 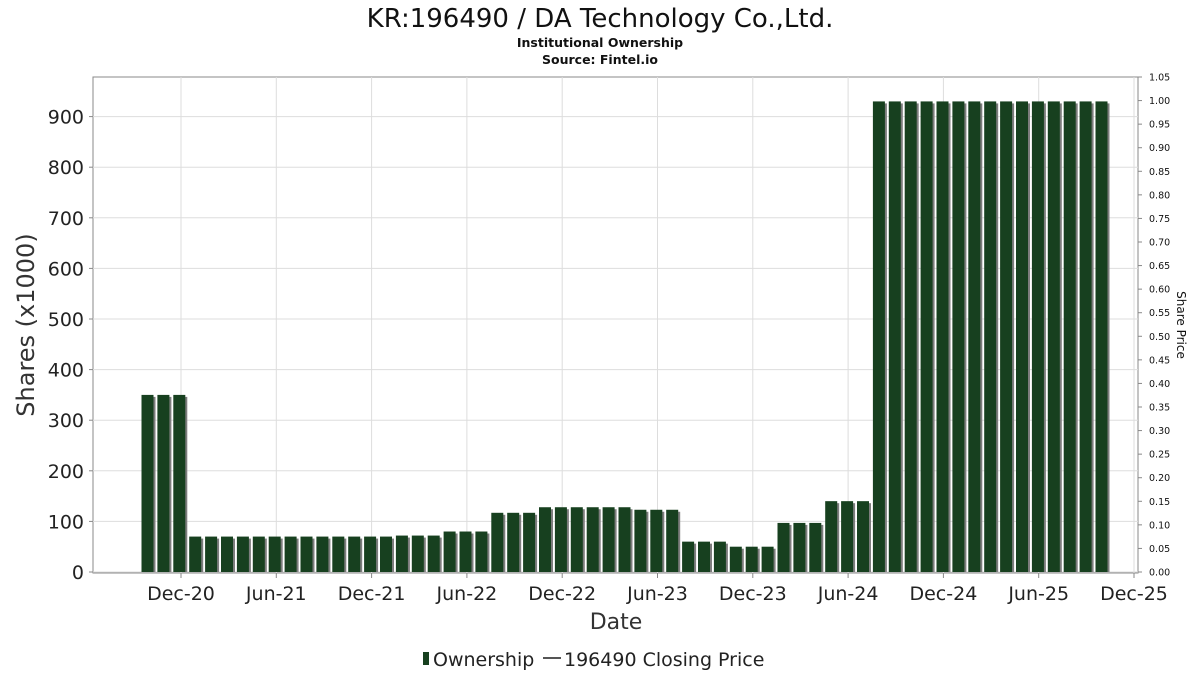 What do you see at coordinates (181, 594) in the screenshot?
I see `x-tick-label: Dec-20` at bounding box center [181, 594].